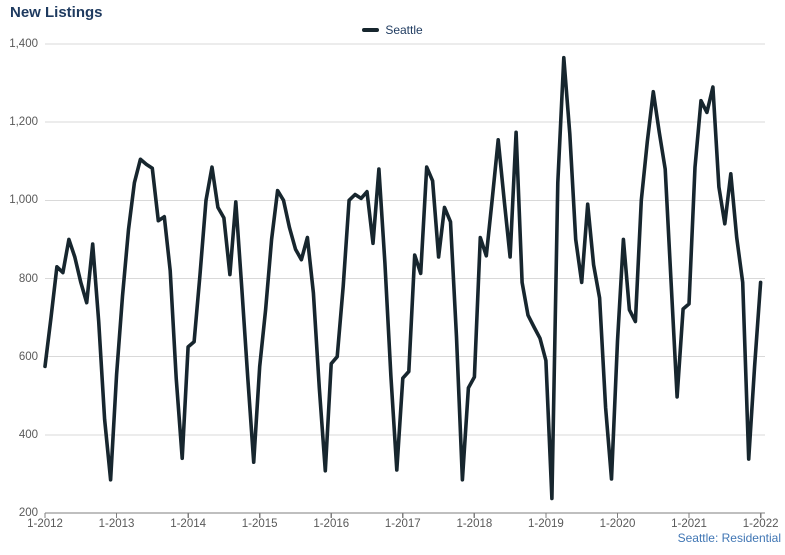 This screenshot has height=555, width=785. I want to click on x-axis-label: 1-2019, so click(546, 524).